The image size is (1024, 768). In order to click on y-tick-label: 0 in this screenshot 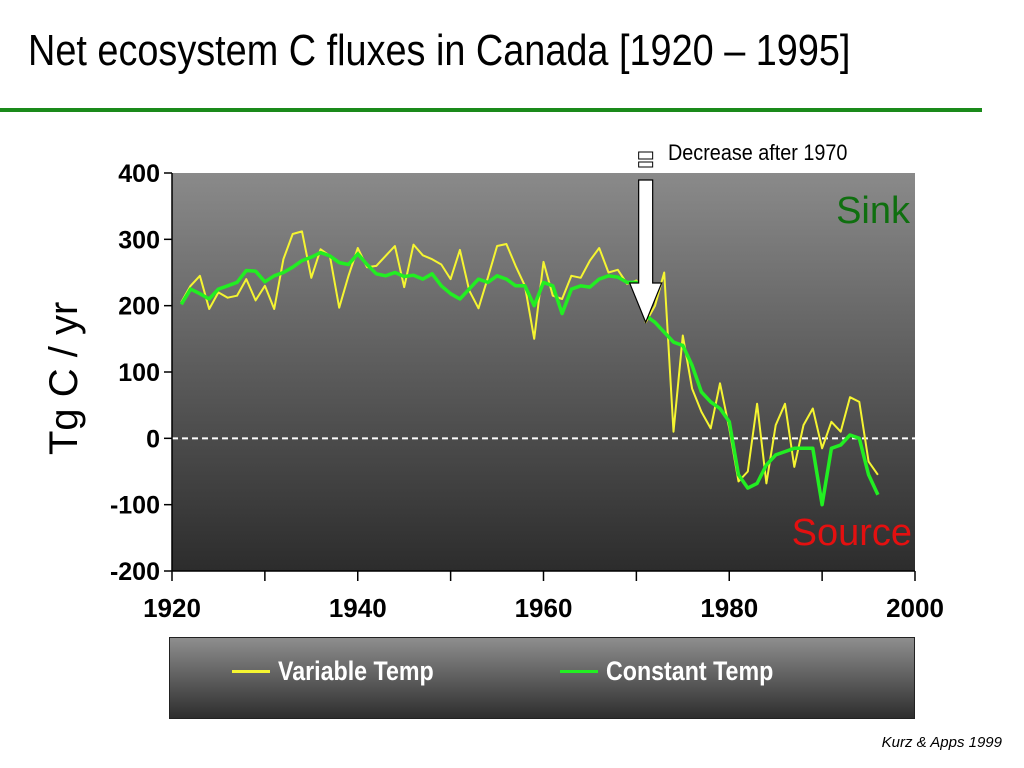, I will do `click(153, 439)`.